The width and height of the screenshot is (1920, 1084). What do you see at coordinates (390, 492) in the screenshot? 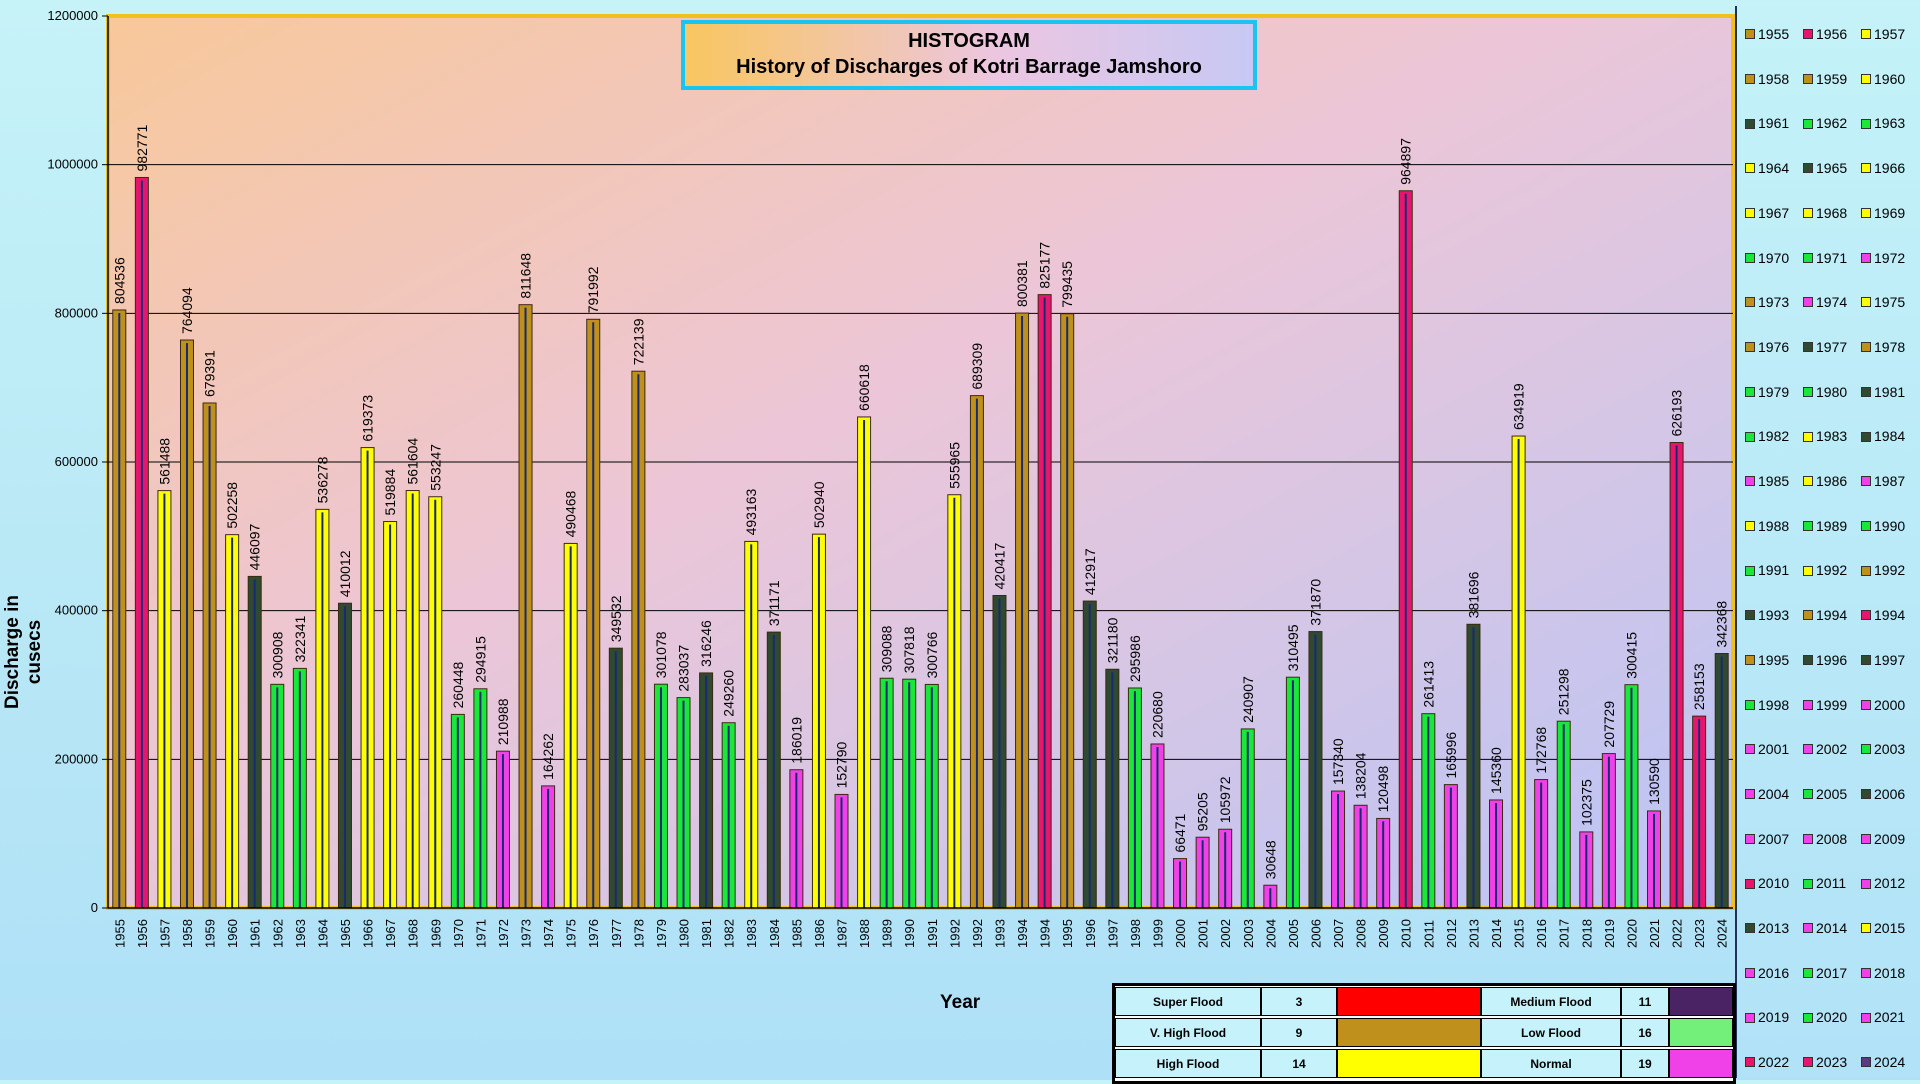
I see `bar-value-label: 519884` at bounding box center [390, 492].